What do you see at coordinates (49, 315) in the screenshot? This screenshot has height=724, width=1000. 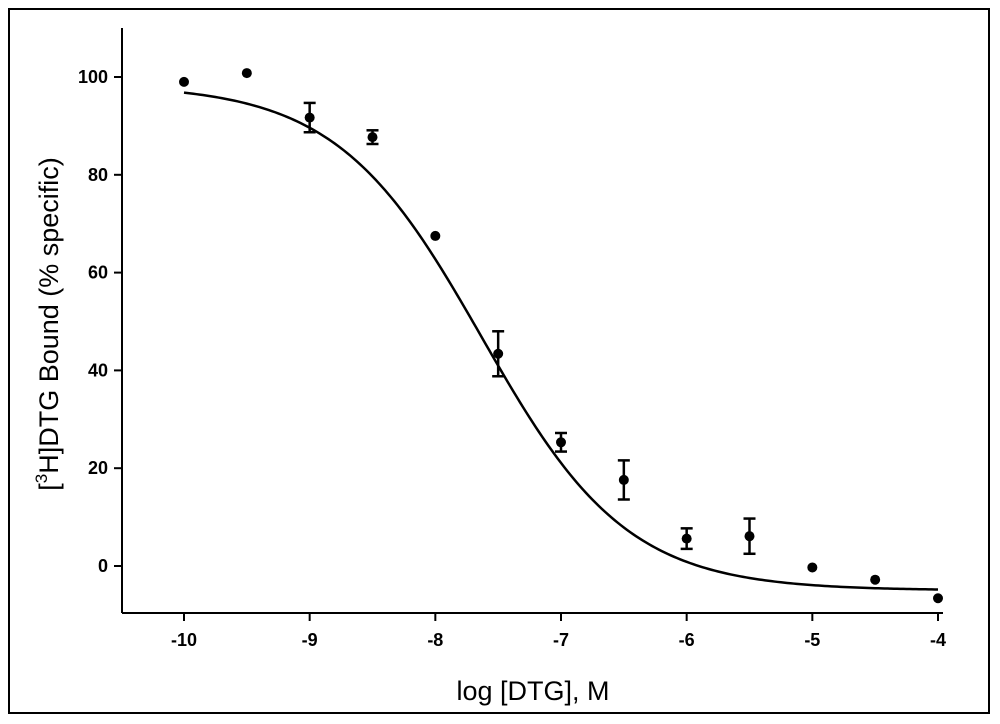 I see `y-axis-title-suffix: H]DTG Bound (% specific)` at bounding box center [49, 315].